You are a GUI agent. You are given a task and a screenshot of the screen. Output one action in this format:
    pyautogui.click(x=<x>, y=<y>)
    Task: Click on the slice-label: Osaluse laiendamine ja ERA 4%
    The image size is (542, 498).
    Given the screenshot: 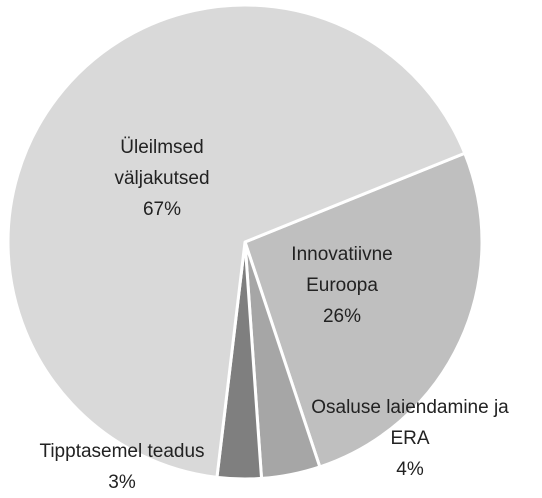 What is the action you would take?
    pyautogui.click(x=410, y=438)
    